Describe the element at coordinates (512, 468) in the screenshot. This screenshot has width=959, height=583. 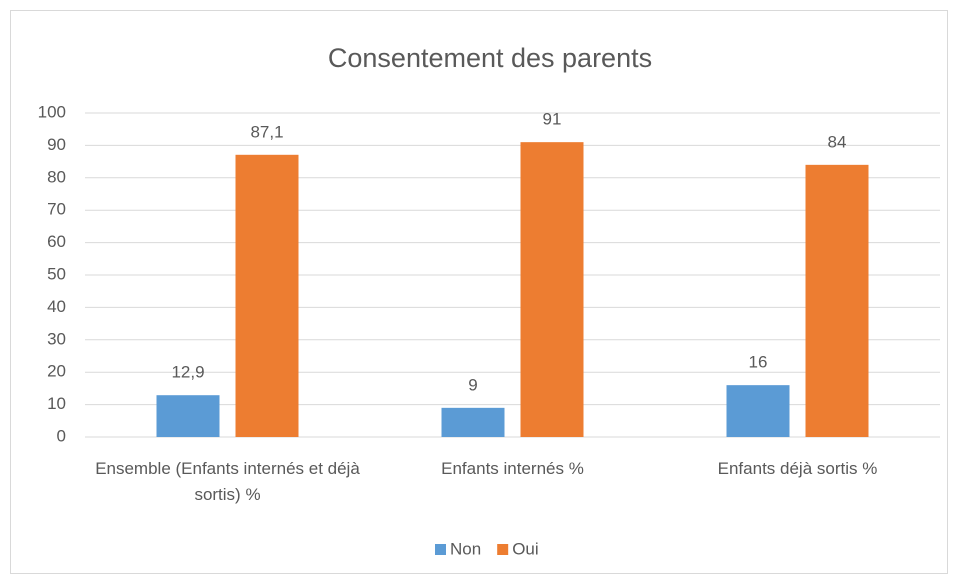
I see `x-tick-label: Enfants internés %` at that location.